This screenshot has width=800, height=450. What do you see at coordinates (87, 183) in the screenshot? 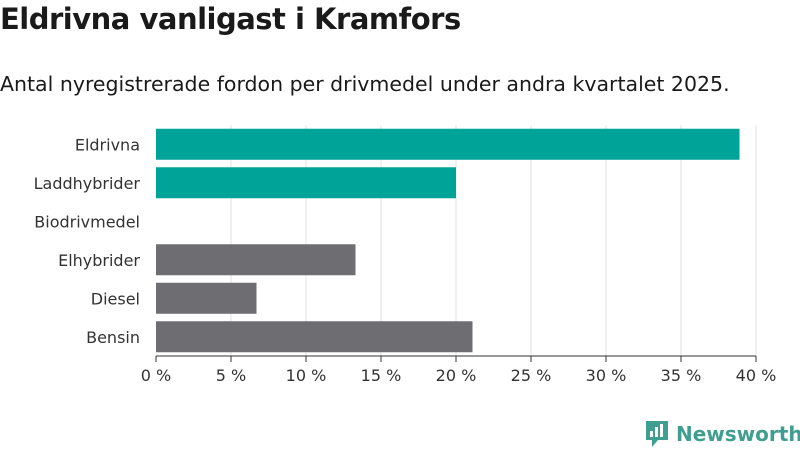
I see `category-label: Laddhybrider` at bounding box center [87, 183].